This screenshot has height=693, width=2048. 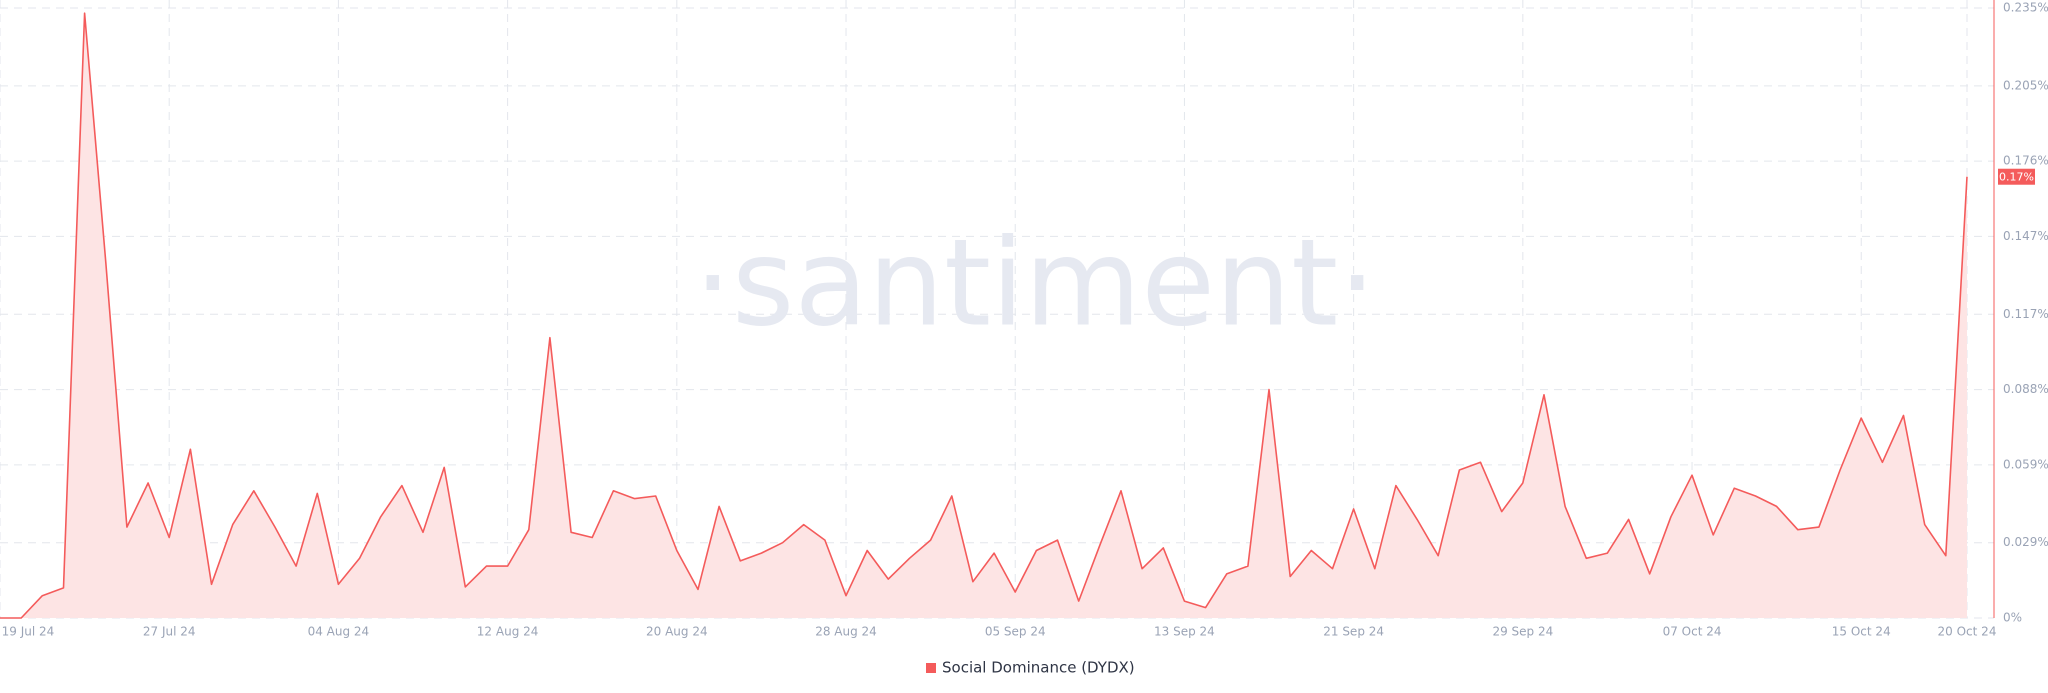 I want to click on y-tick-label: 0.176%, so click(x=2025, y=161).